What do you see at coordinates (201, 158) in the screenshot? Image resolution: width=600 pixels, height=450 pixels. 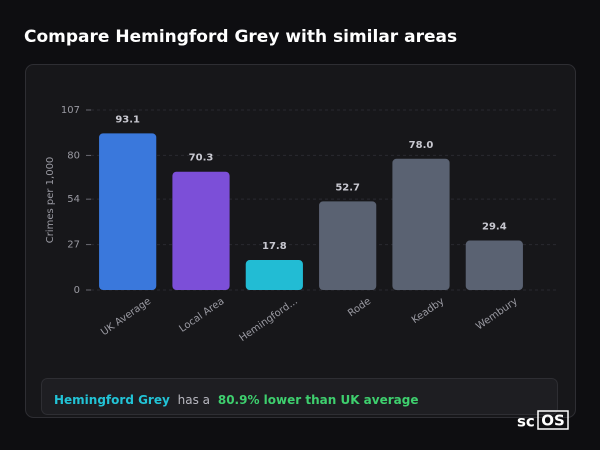 I see `value-label: 70.3` at bounding box center [201, 158].